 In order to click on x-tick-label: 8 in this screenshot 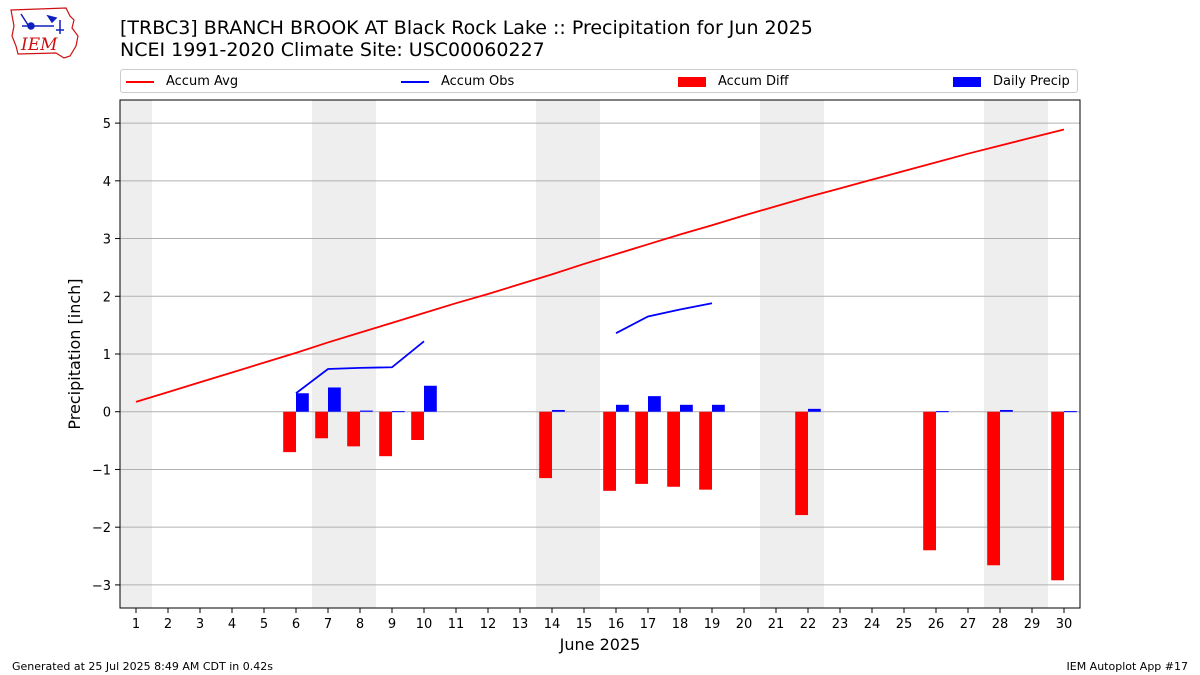, I will do `click(360, 624)`.